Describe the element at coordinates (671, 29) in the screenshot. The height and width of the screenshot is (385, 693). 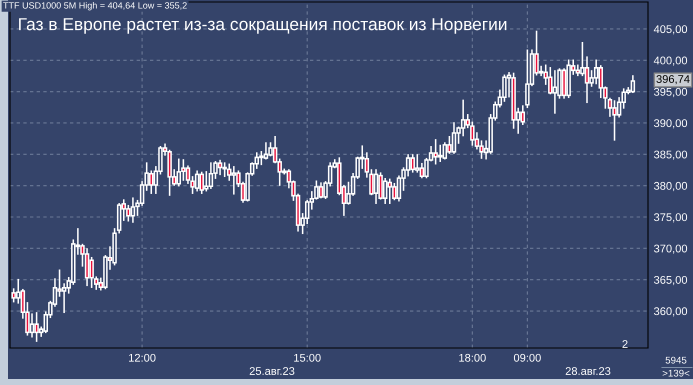
I see `y-tick-label: 405,00` at that location.